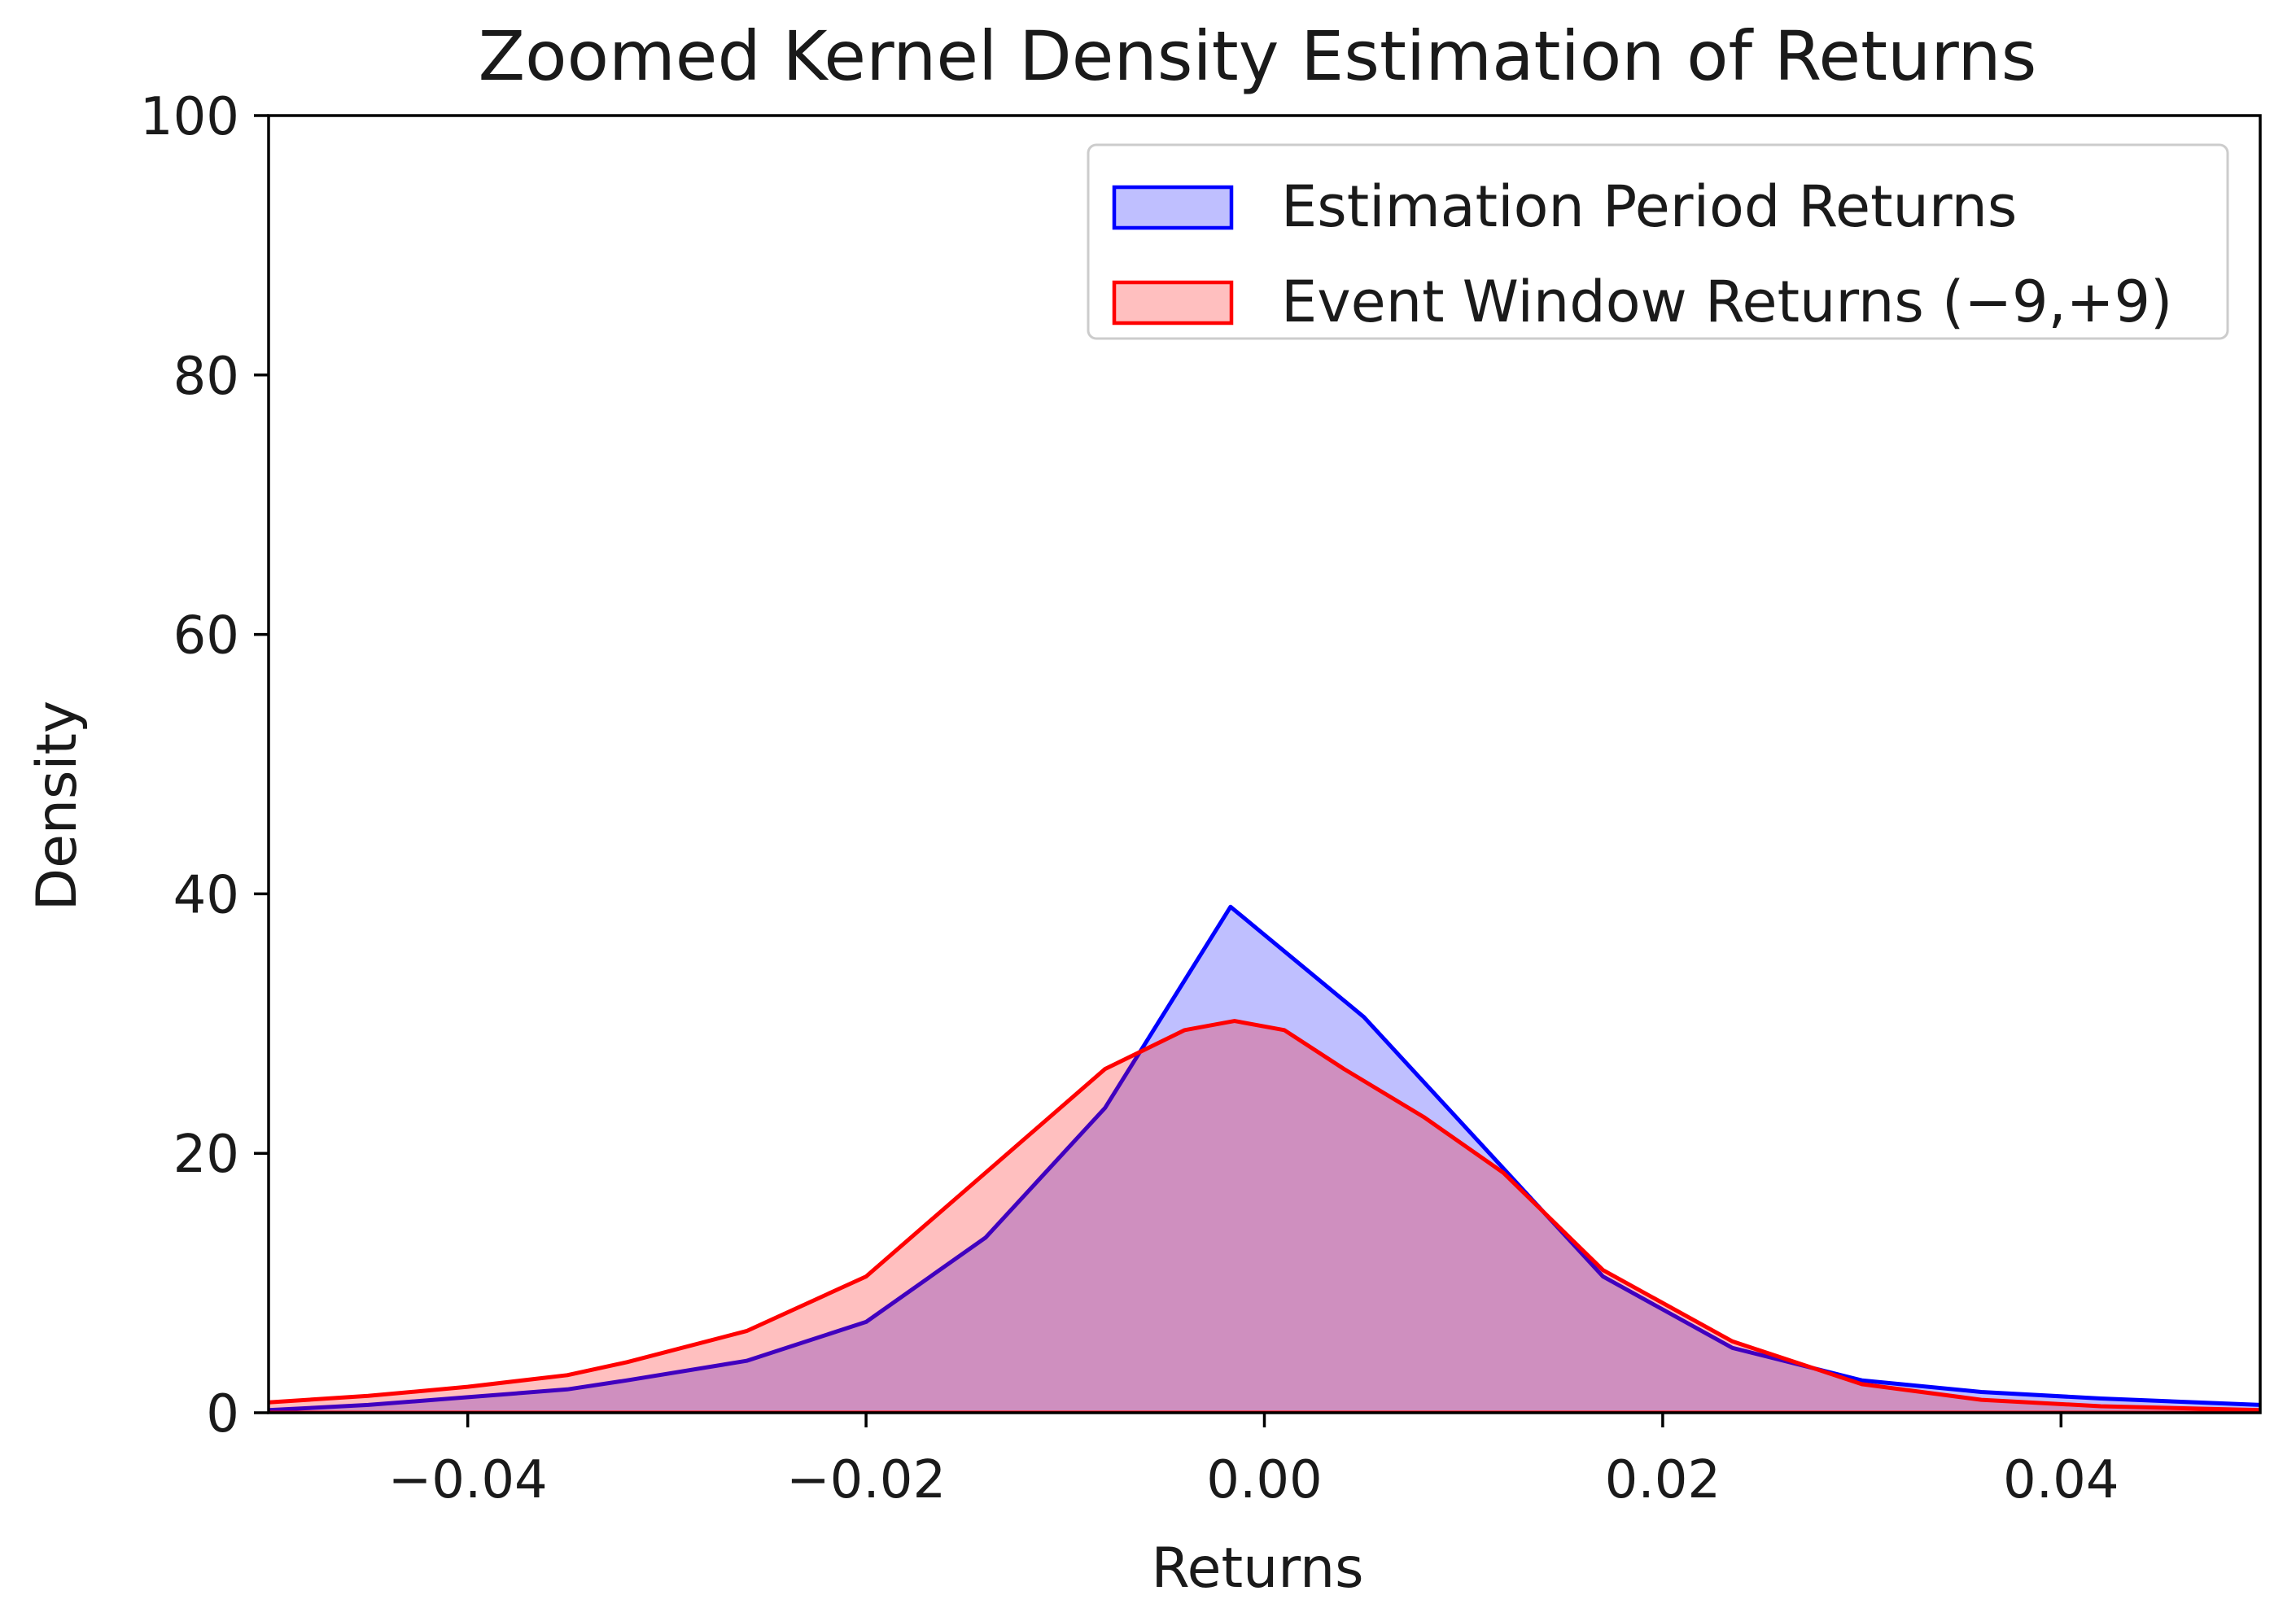 Image resolution: width=2296 pixels, height=1617 pixels. I want to click on y-tick-label: 60, so click(206, 636).